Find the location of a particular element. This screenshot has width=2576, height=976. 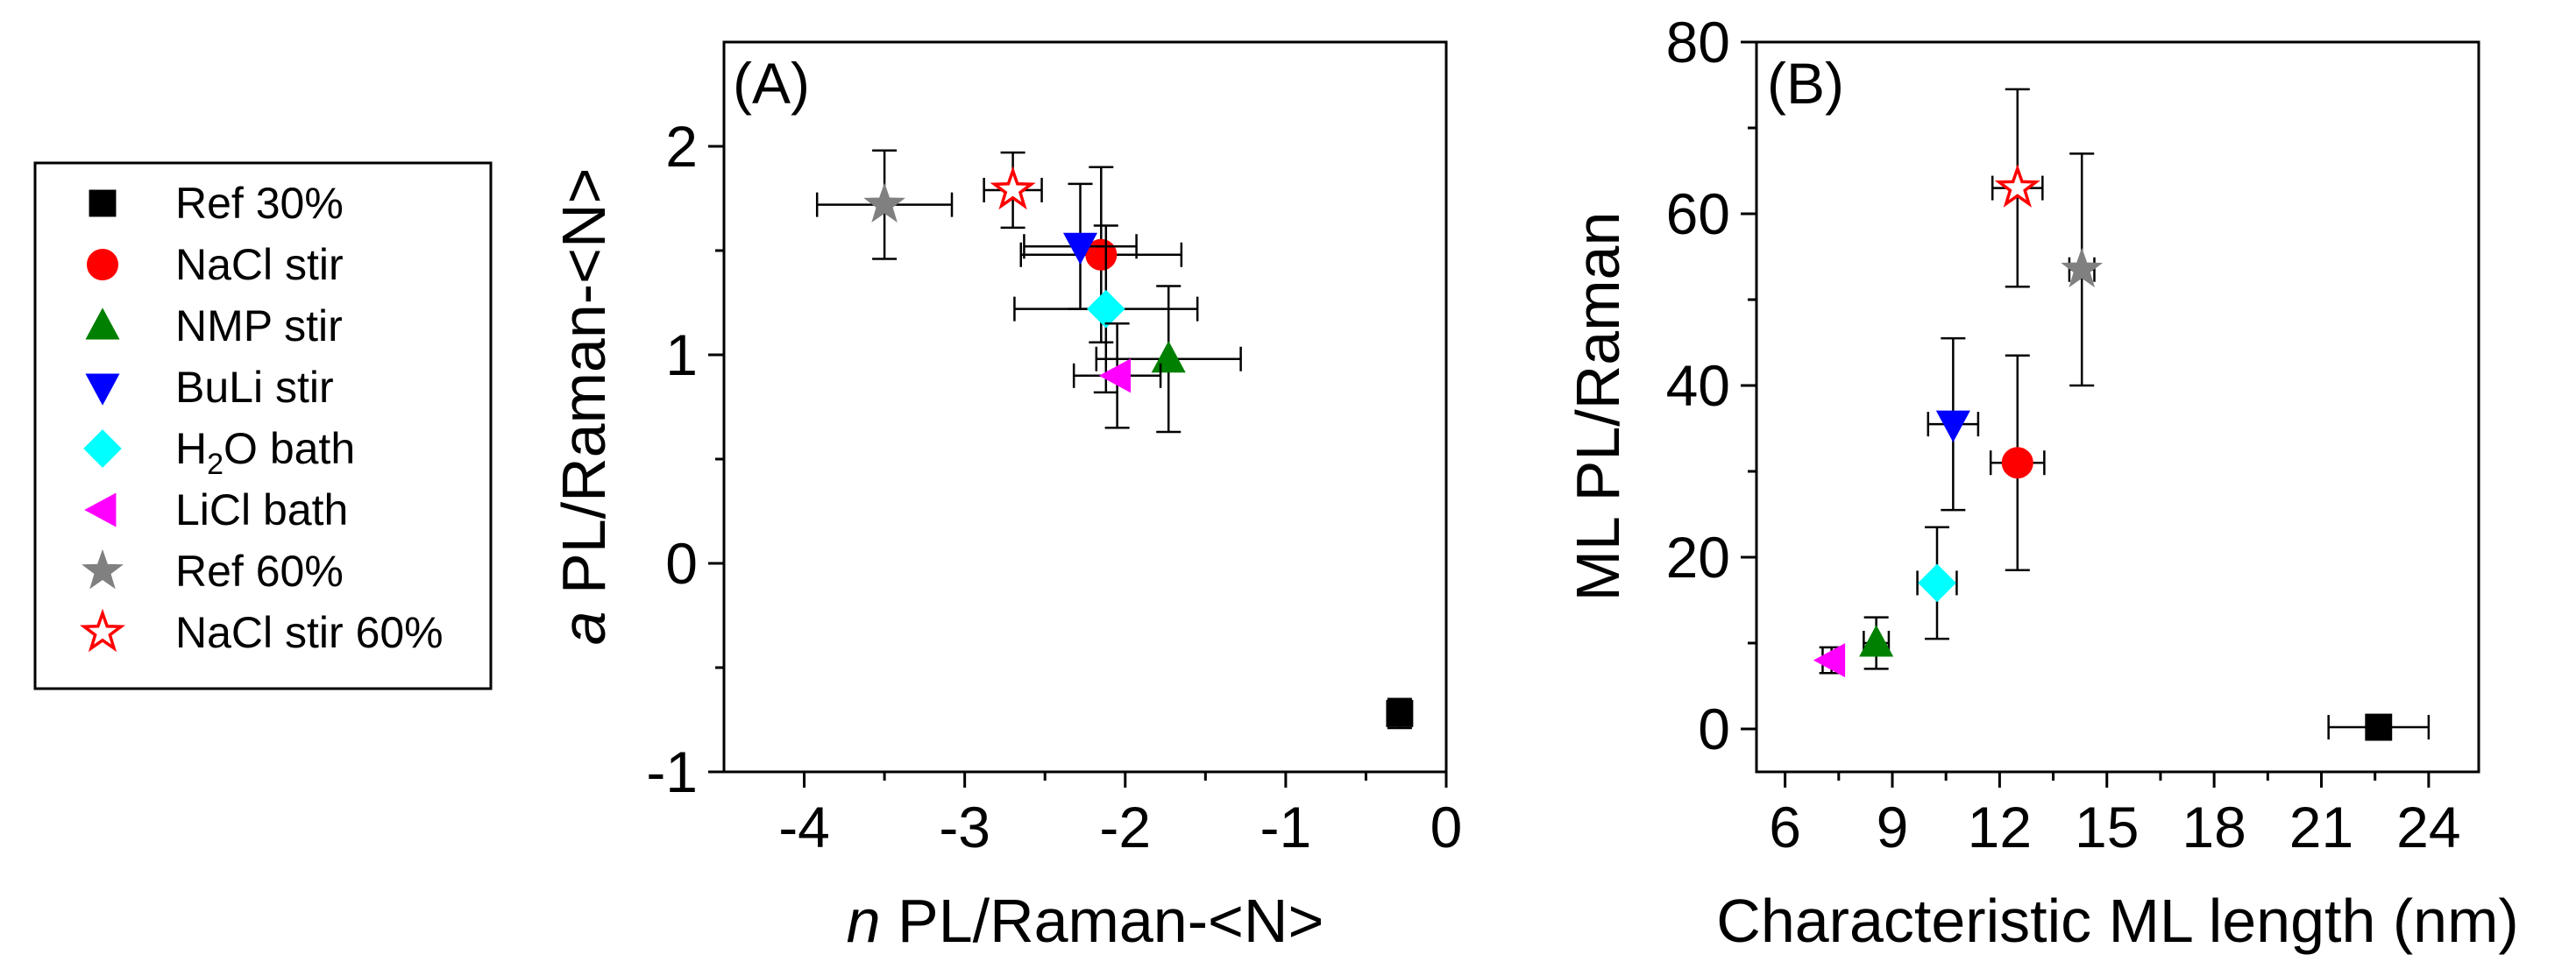

panel-a-xtick-label: 0 is located at coordinates (1446, 827).